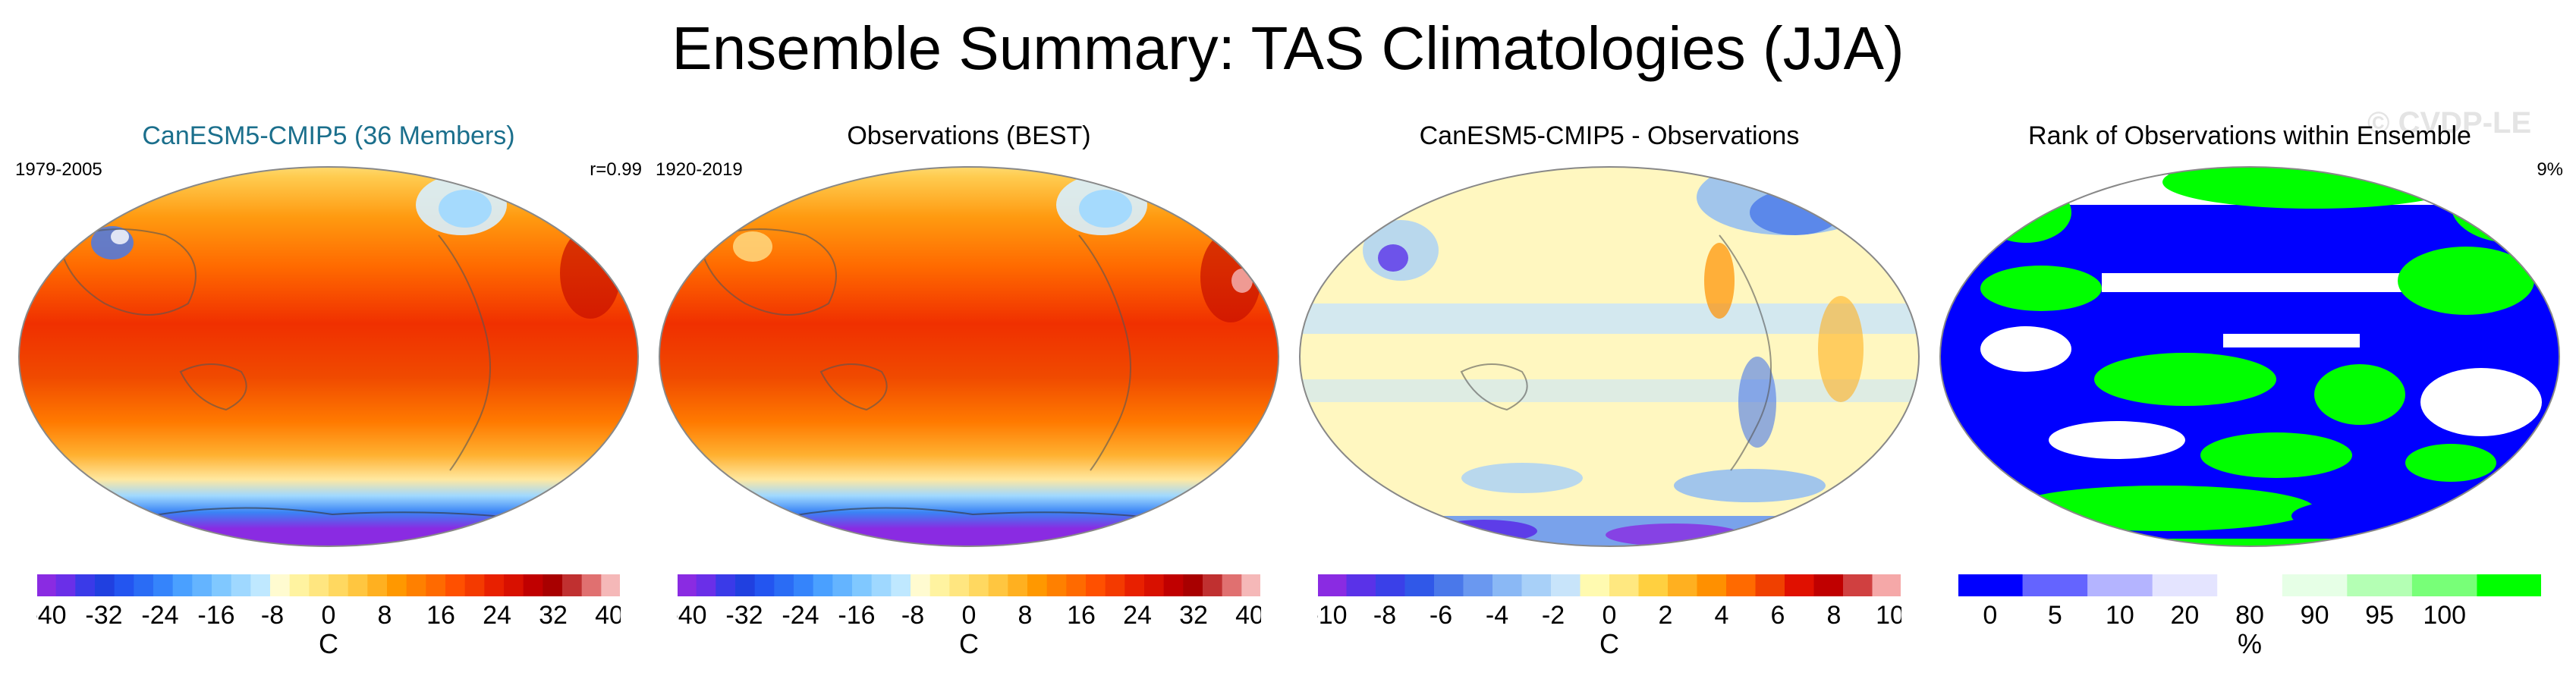 The image size is (2576, 676). What do you see at coordinates (1441, 614) in the screenshot?
I see `colorbar-tick-label: -6` at bounding box center [1441, 614].